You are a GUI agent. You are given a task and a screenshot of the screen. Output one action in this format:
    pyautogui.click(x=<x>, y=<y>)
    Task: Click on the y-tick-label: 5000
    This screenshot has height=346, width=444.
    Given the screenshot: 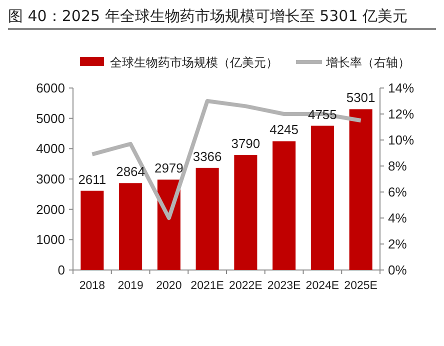 What is the action you would take?
    pyautogui.click(x=50, y=118)
    